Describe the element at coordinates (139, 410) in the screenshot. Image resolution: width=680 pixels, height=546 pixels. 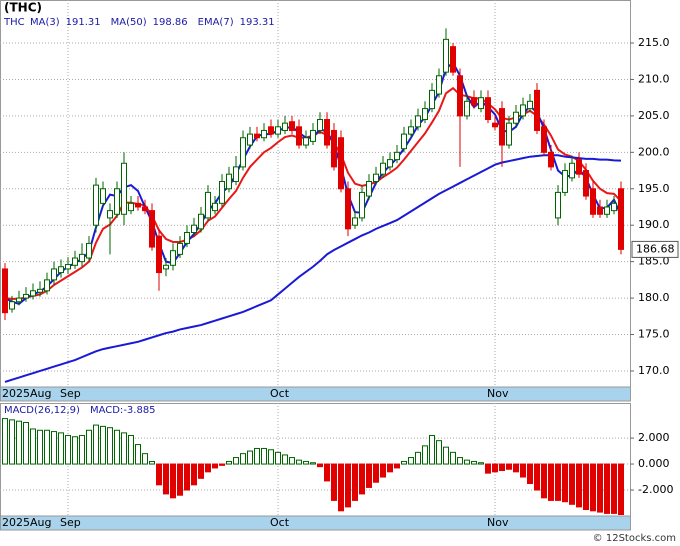
I see `macd-value: -3.885` at that location.